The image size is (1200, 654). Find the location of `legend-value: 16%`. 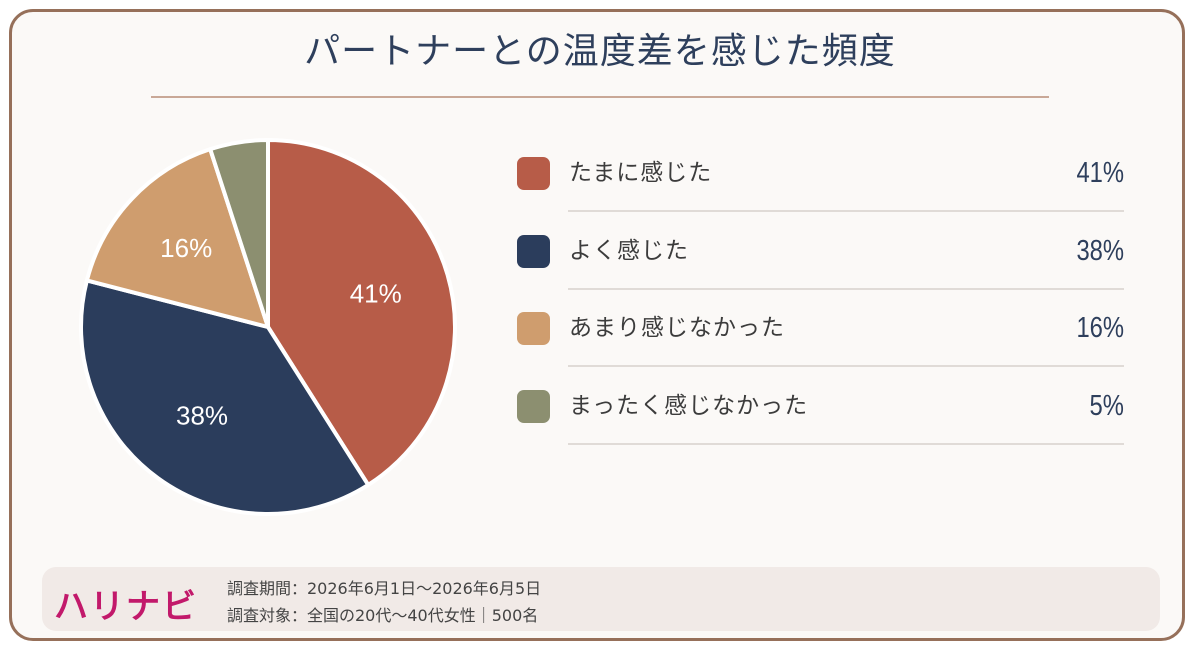

legend-value: 16% is located at coordinates (1100, 328).